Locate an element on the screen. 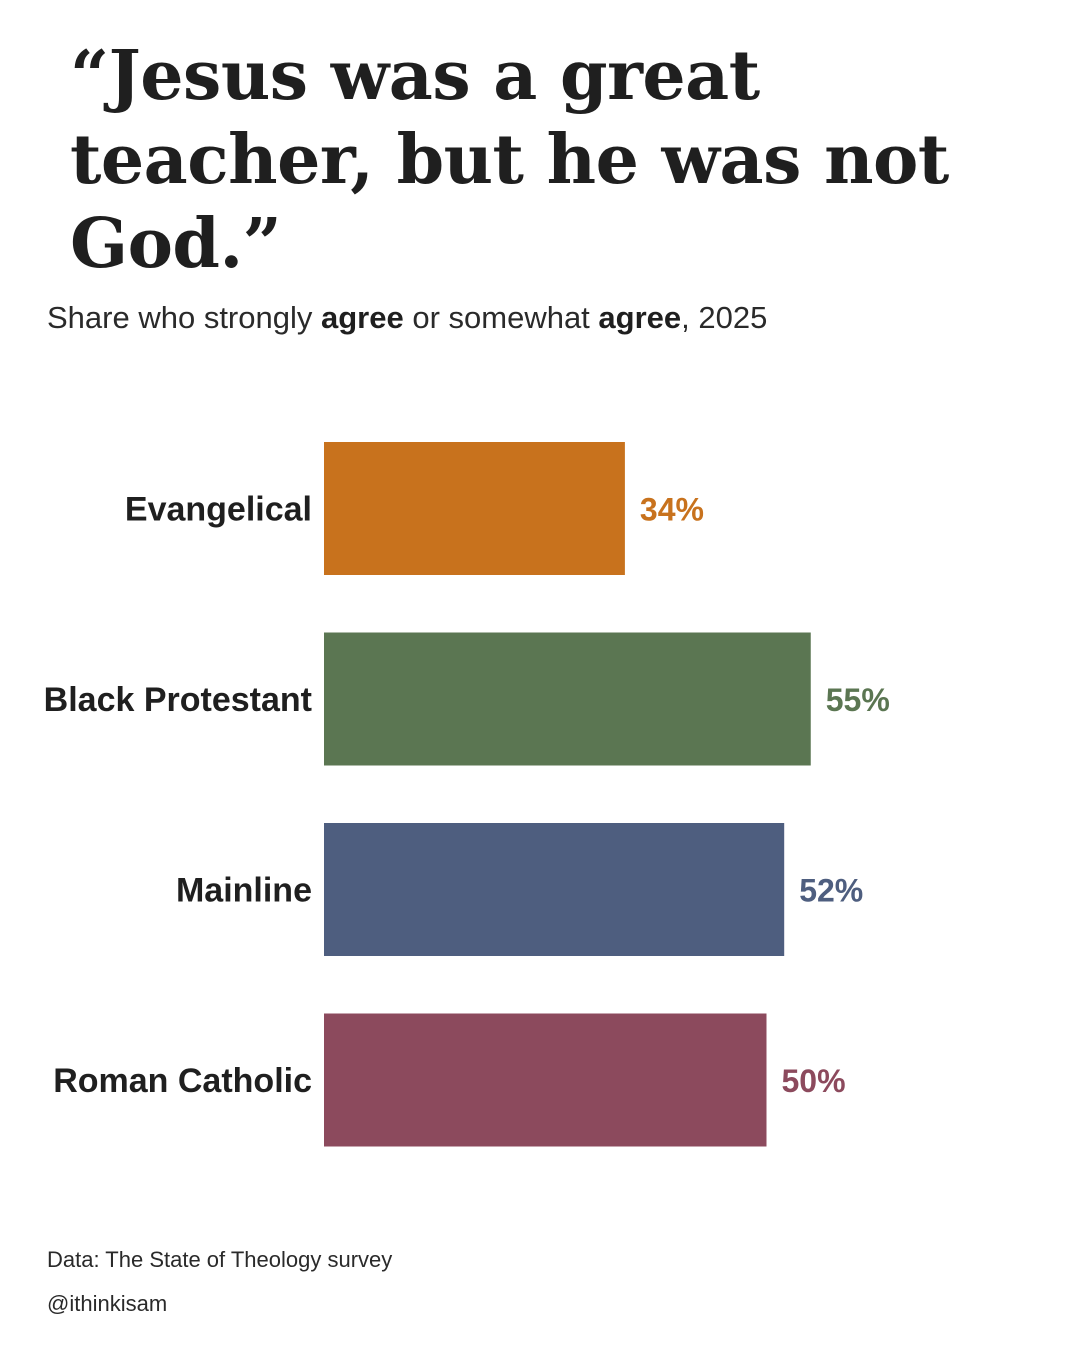 This screenshot has width=1080, height=1350. value-label-mainline: 52% is located at coordinates (831, 891).